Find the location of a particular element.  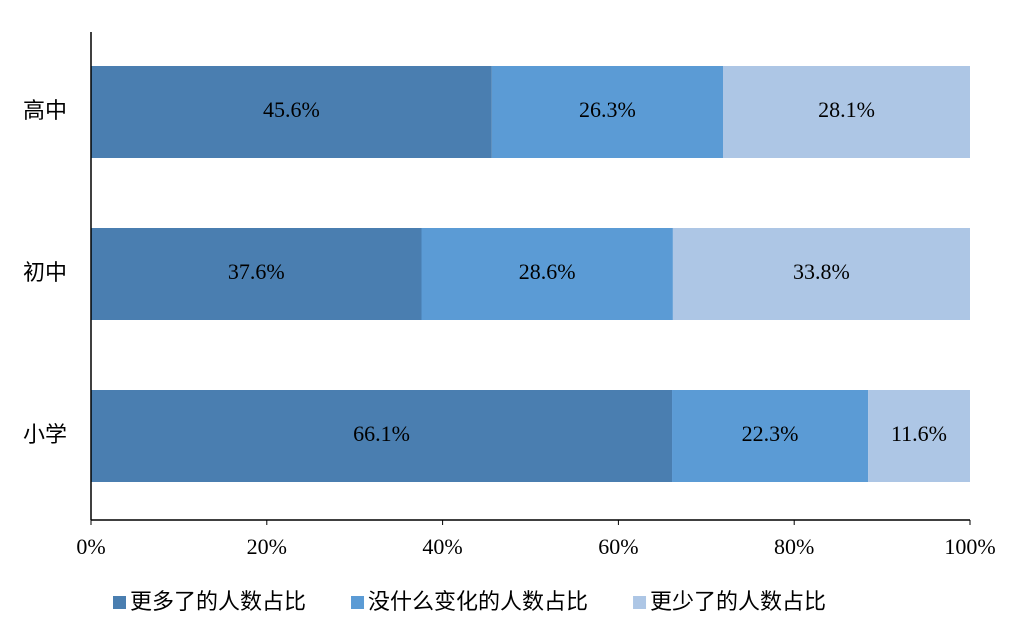

legend-label: 没什么变化的人数占比 is located at coordinates (478, 602).